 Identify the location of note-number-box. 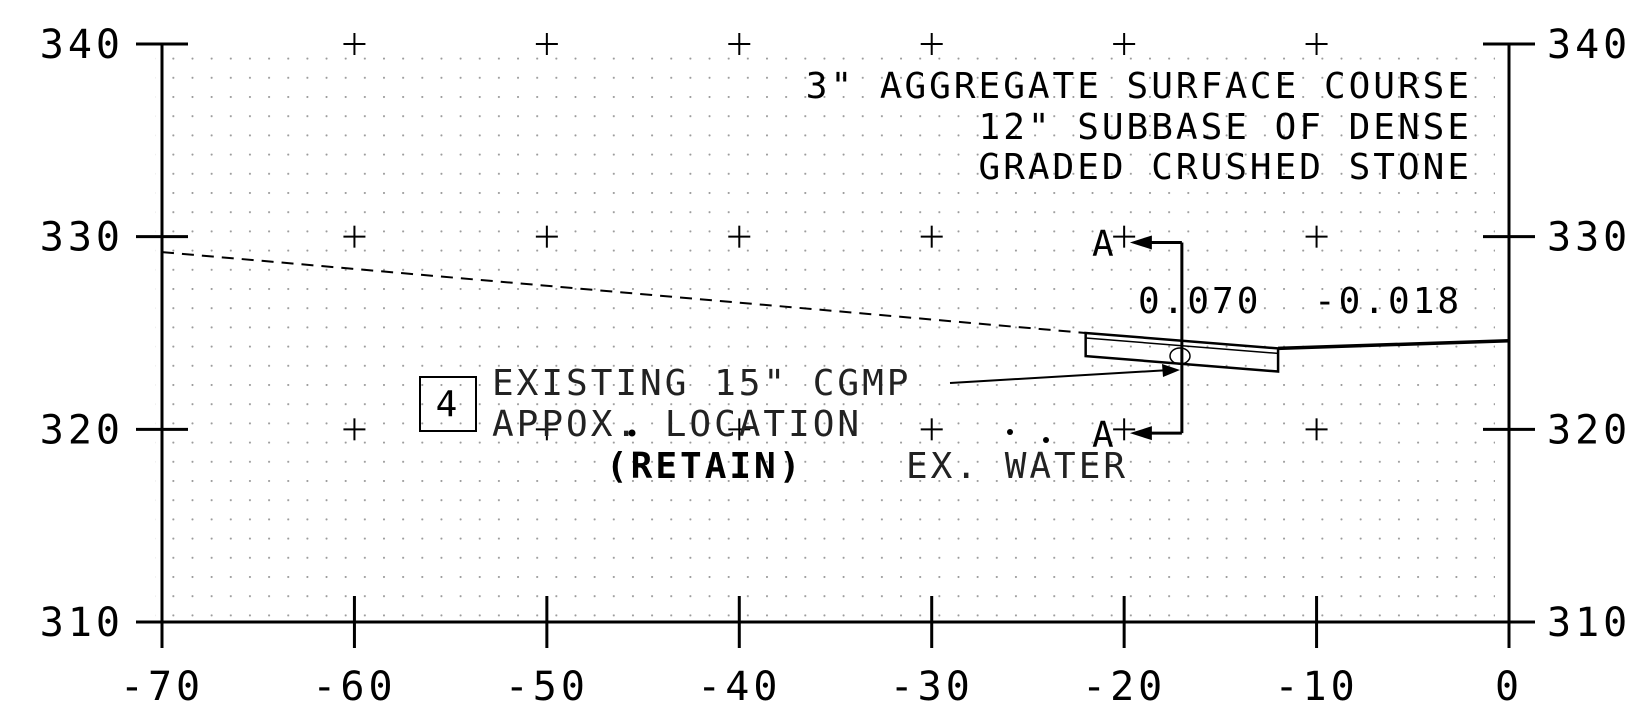
(448, 404).